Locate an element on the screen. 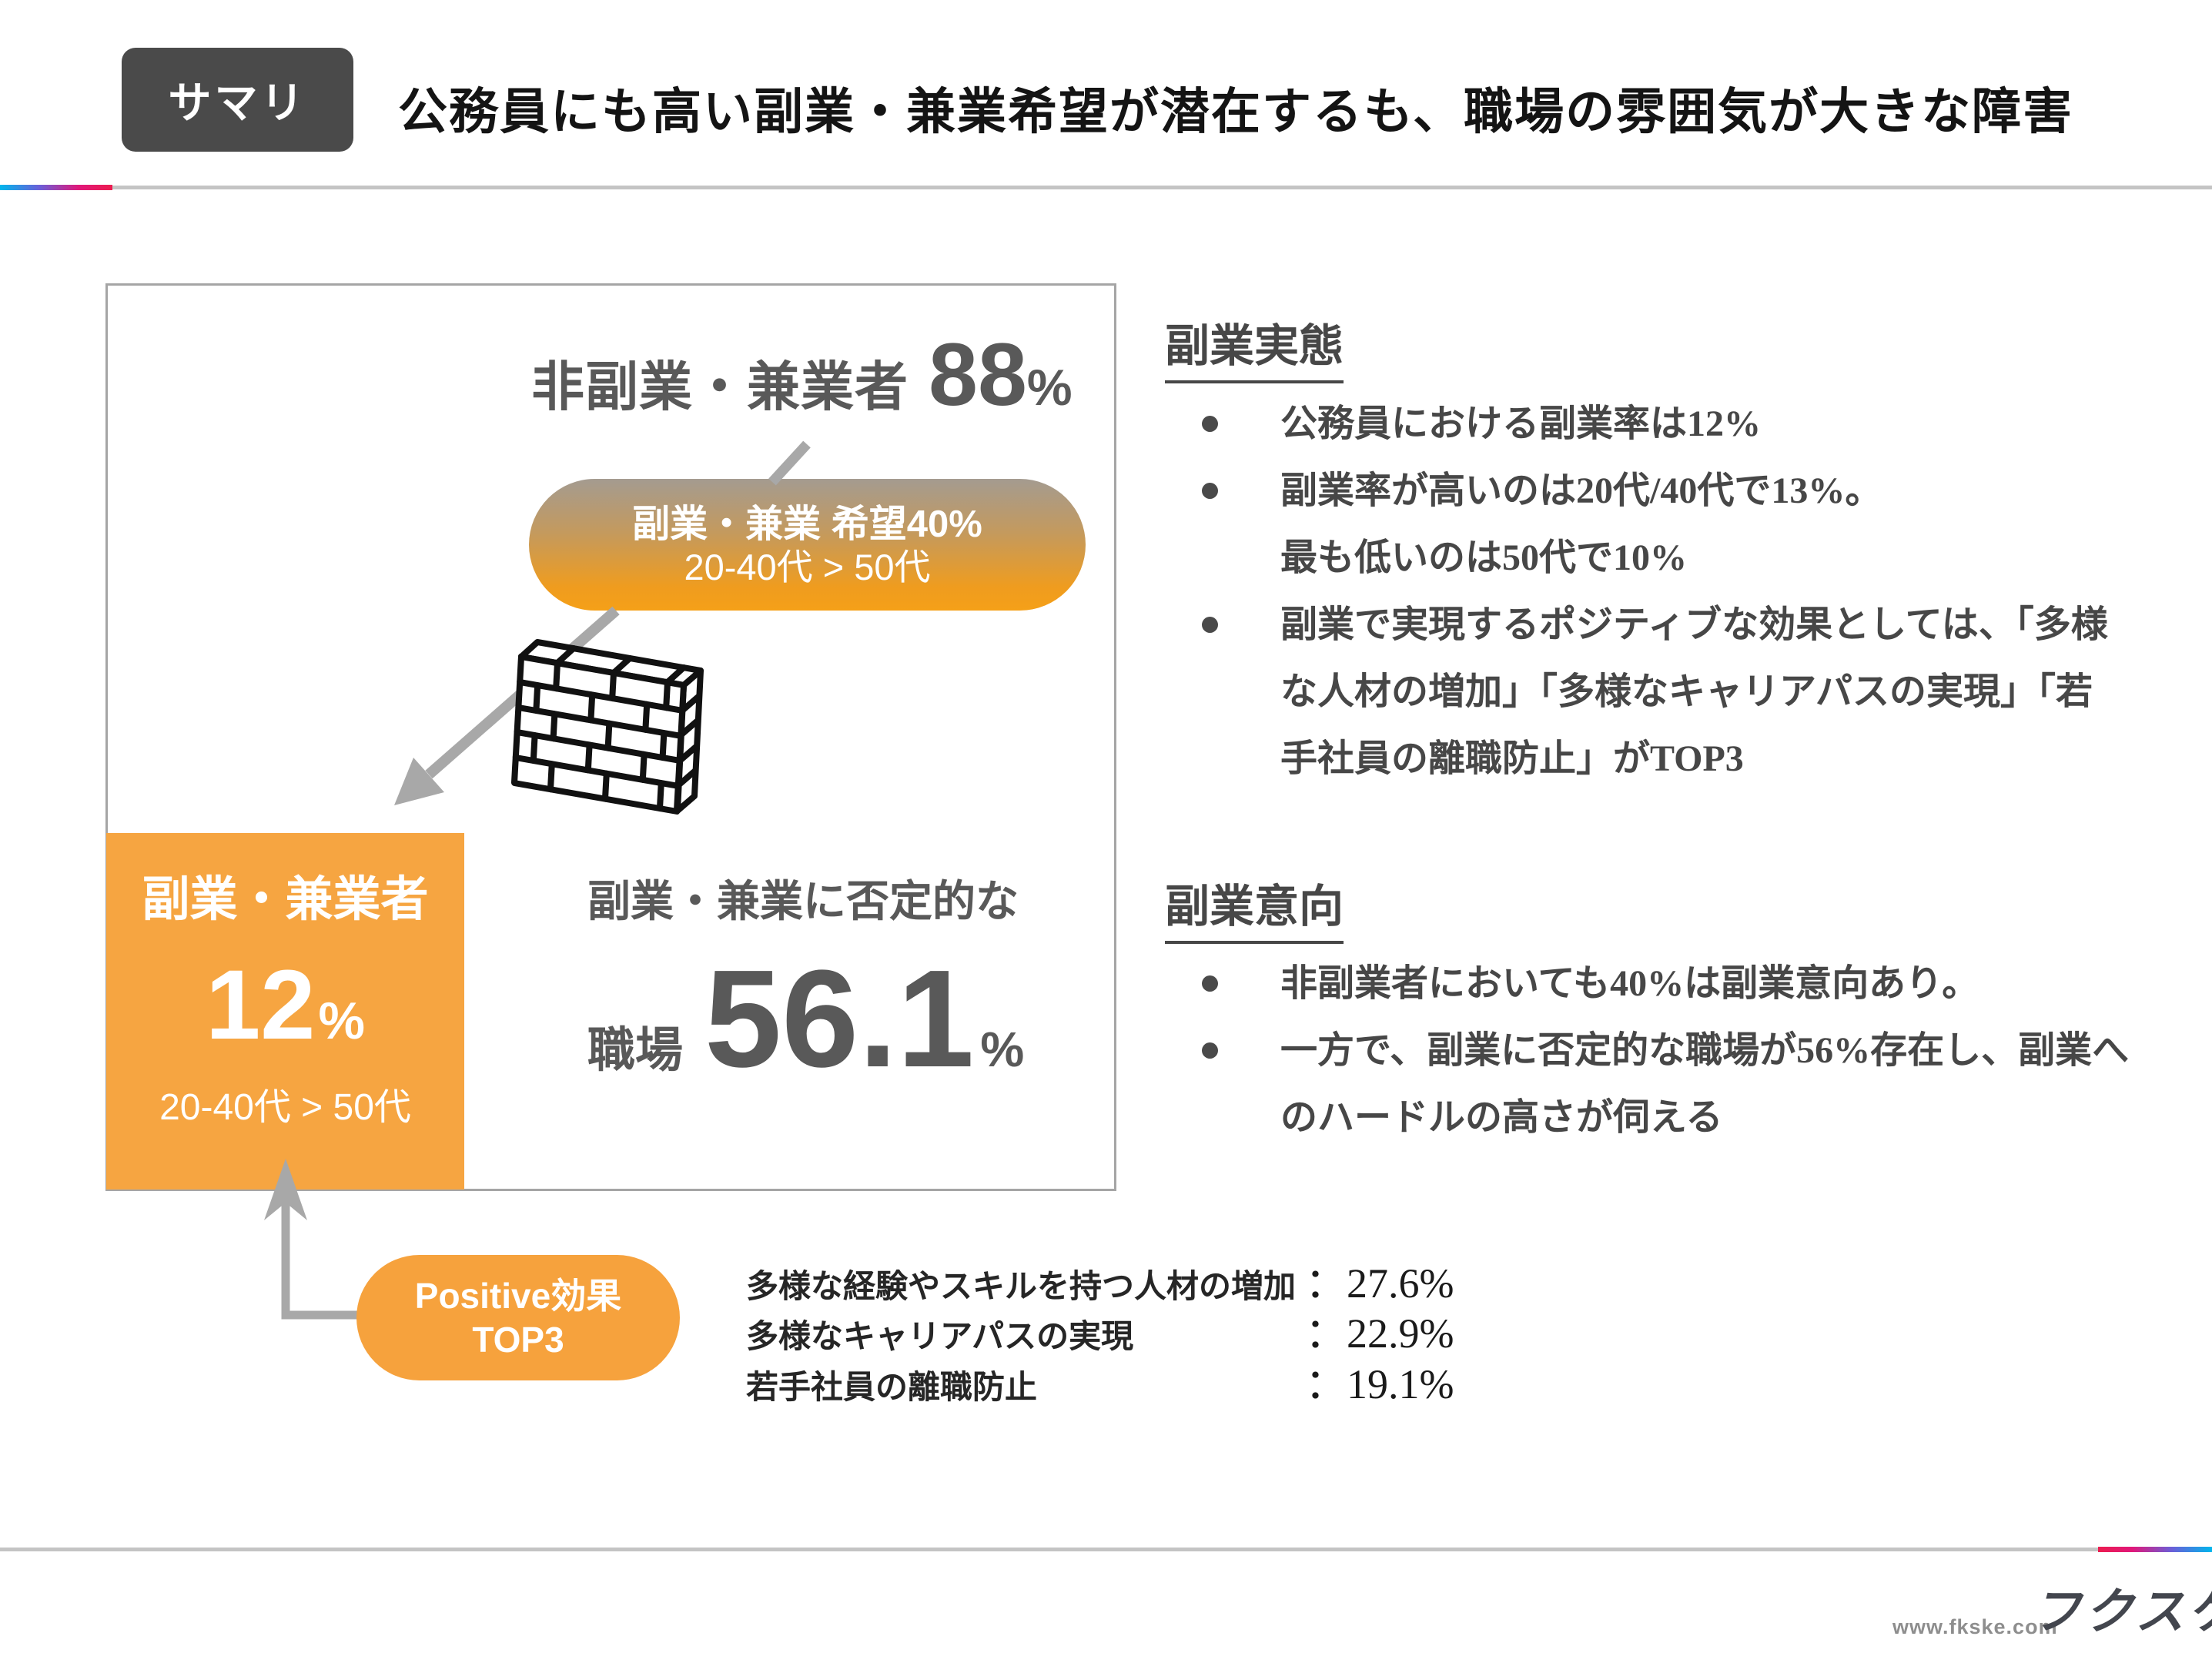  wish-pill: 副業・兼業 希望40% 20-40代 > 50代 is located at coordinates (807, 545).